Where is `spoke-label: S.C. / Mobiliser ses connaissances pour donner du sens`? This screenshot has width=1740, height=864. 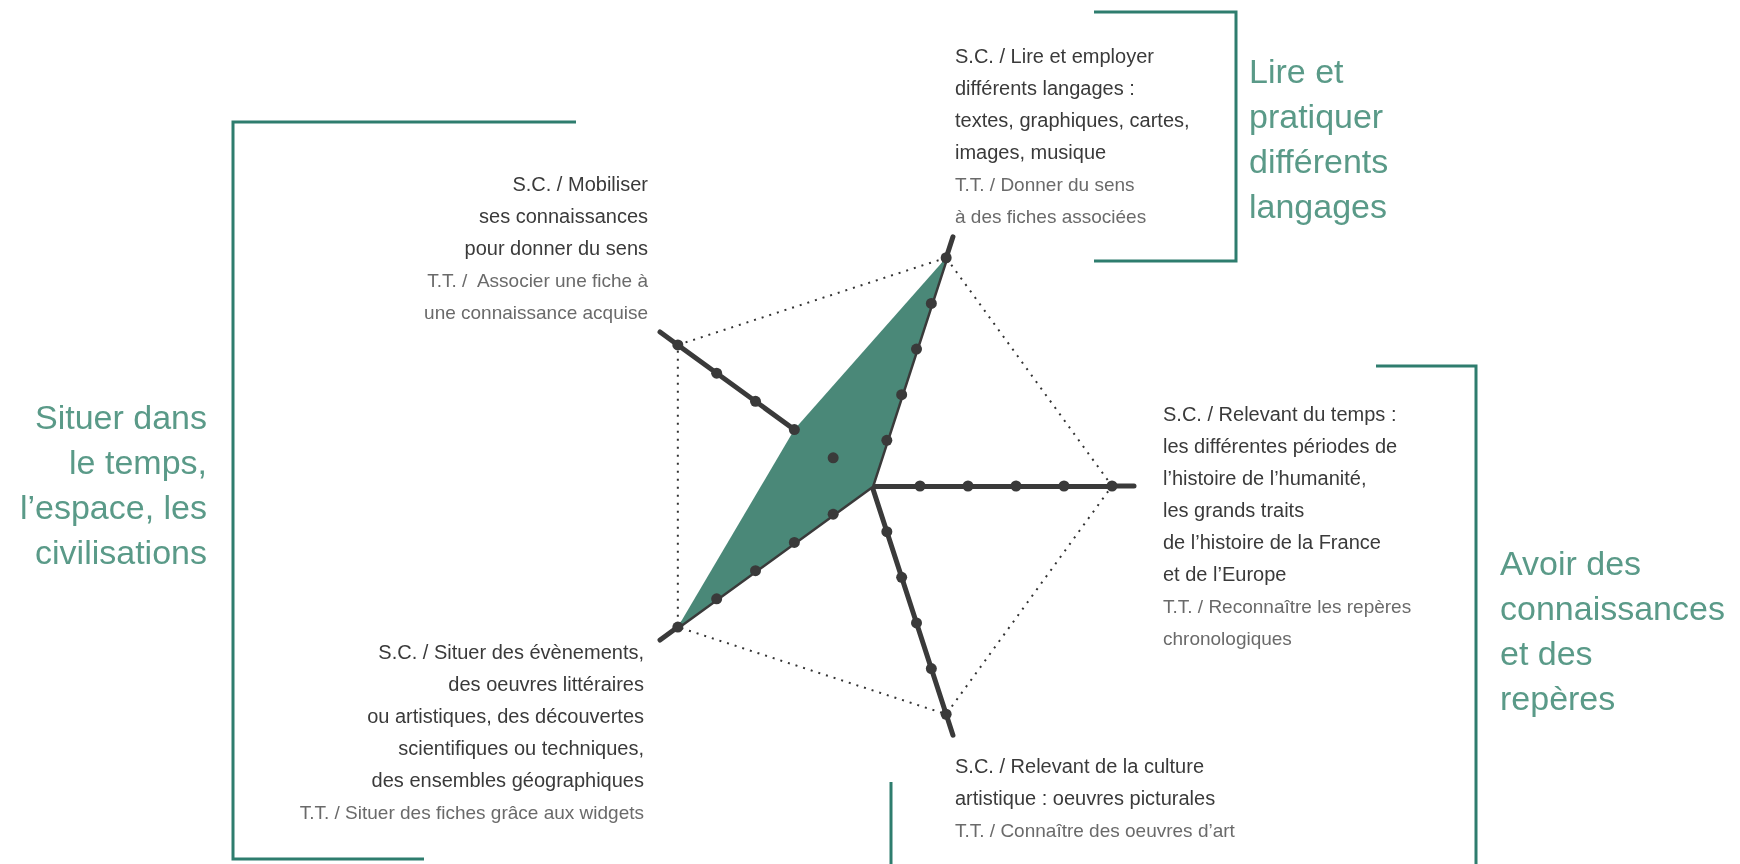
spoke-label: S.C. / Mobiliser ses connaissances pour donner du sens is located at coordinates (556, 216).